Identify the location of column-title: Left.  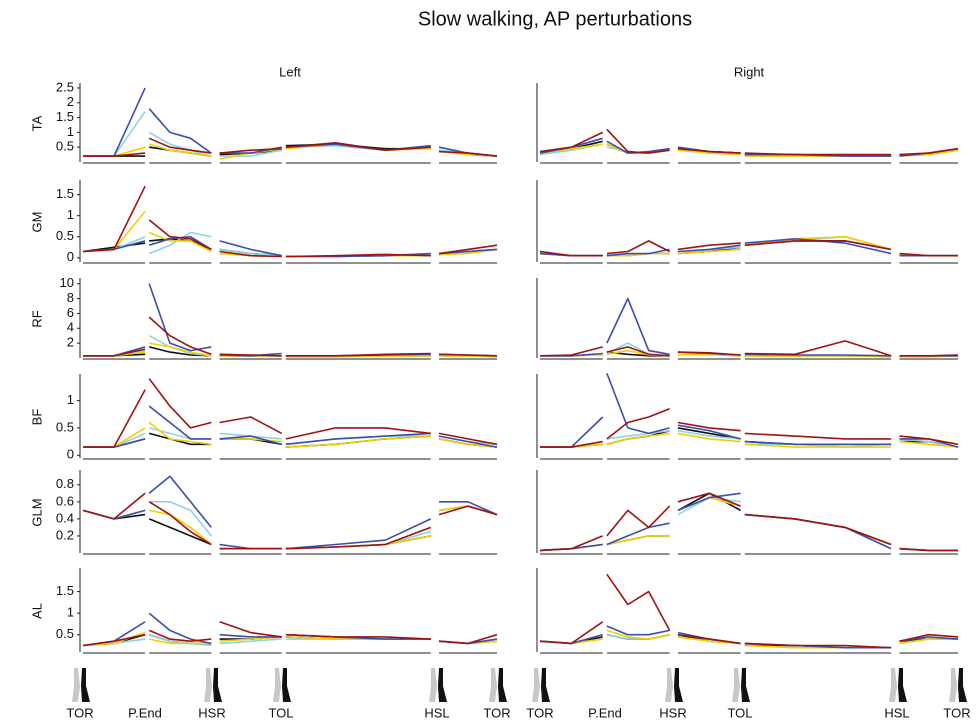
(290, 71).